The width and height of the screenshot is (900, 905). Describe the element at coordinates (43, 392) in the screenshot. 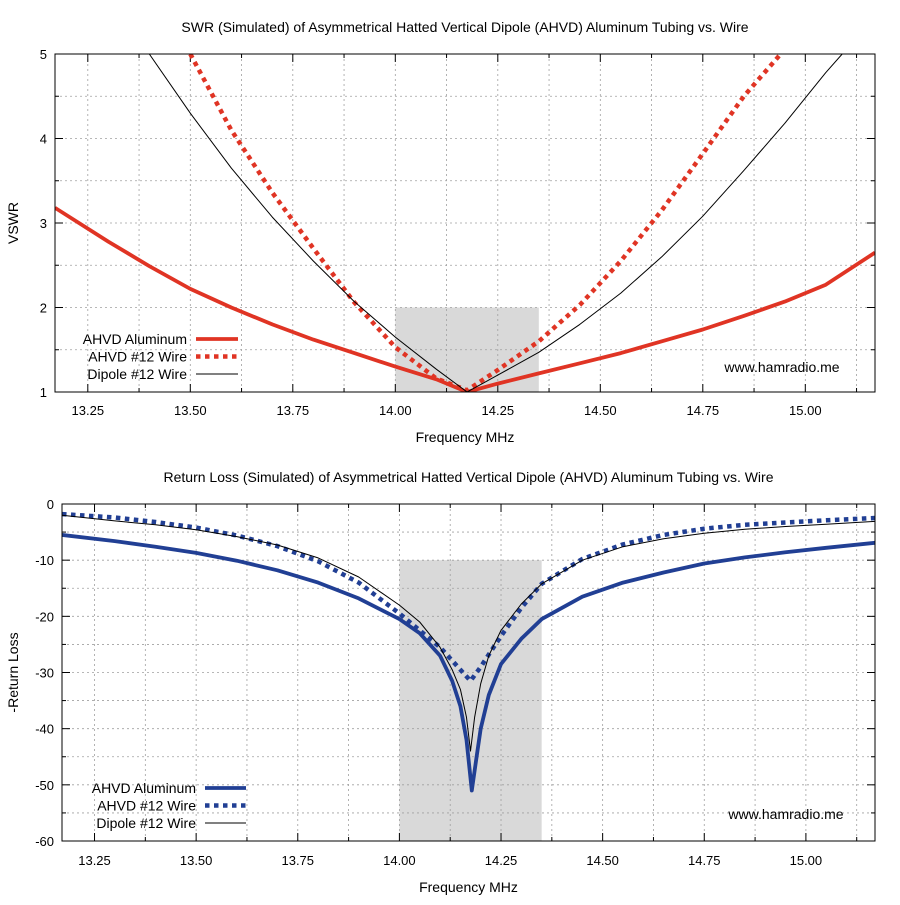

I see `y-tick-label: 1` at that location.